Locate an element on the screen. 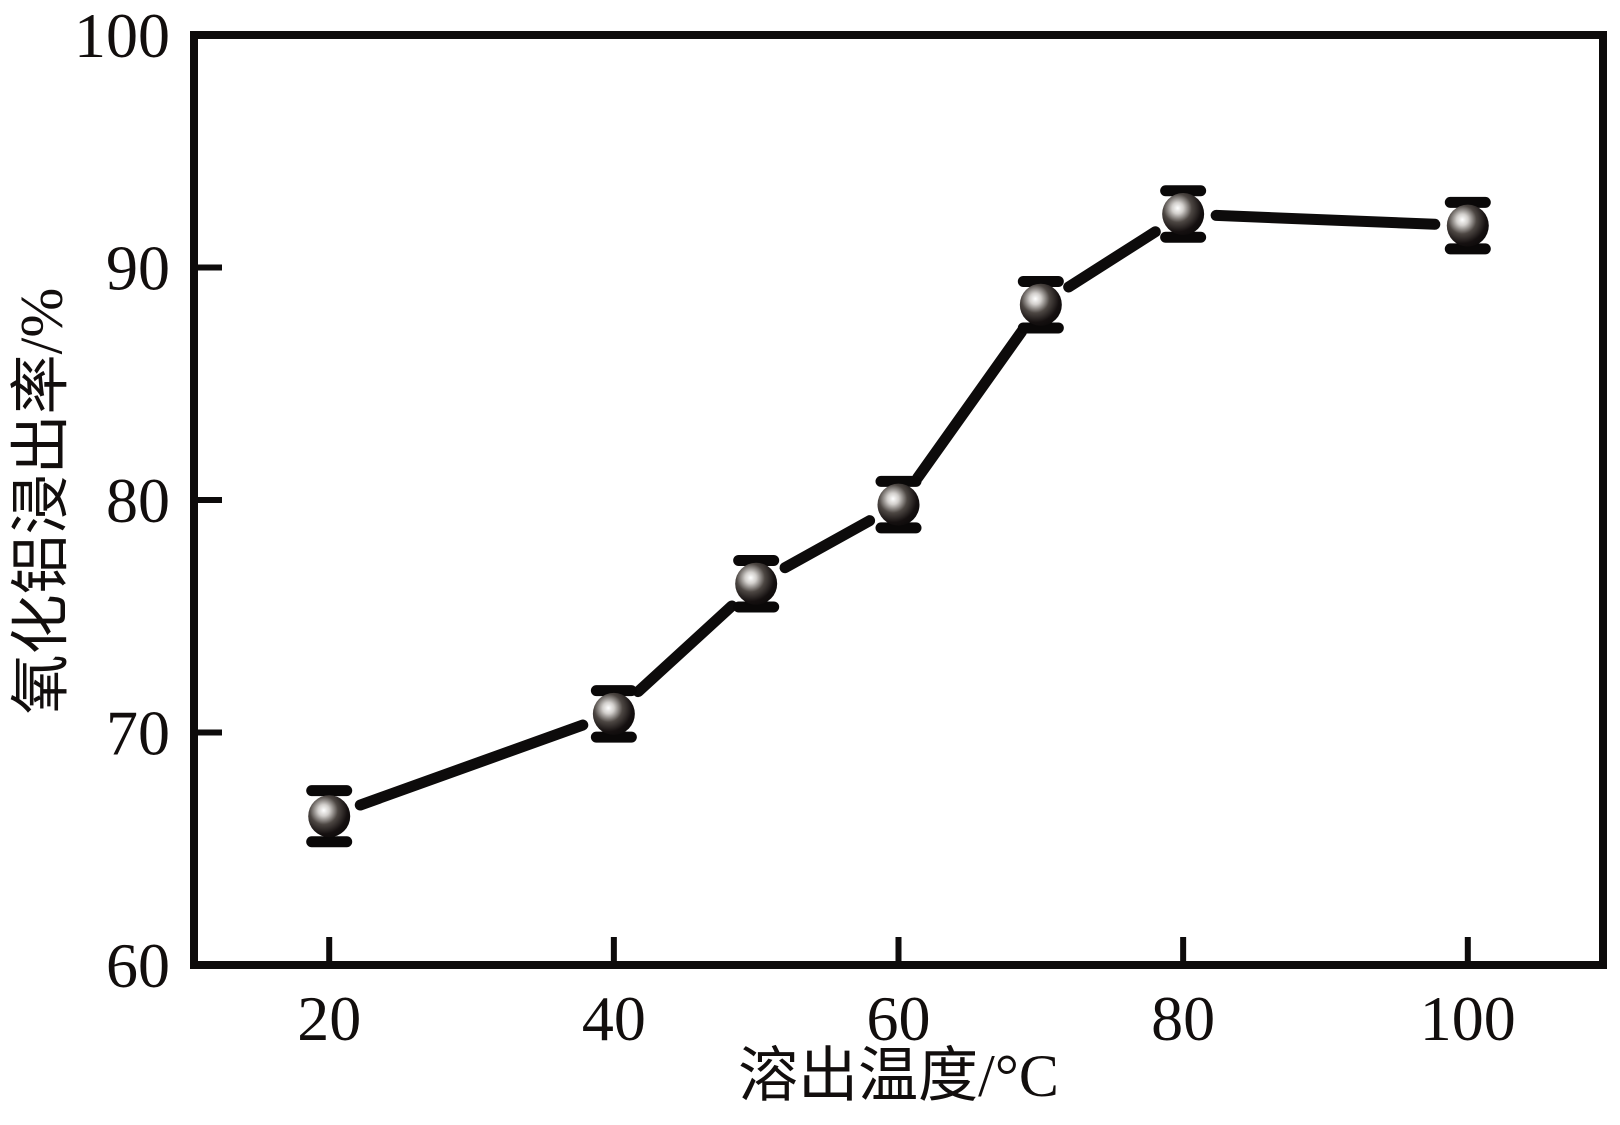  x-tick-label: 20 is located at coordinates (329, 1018).